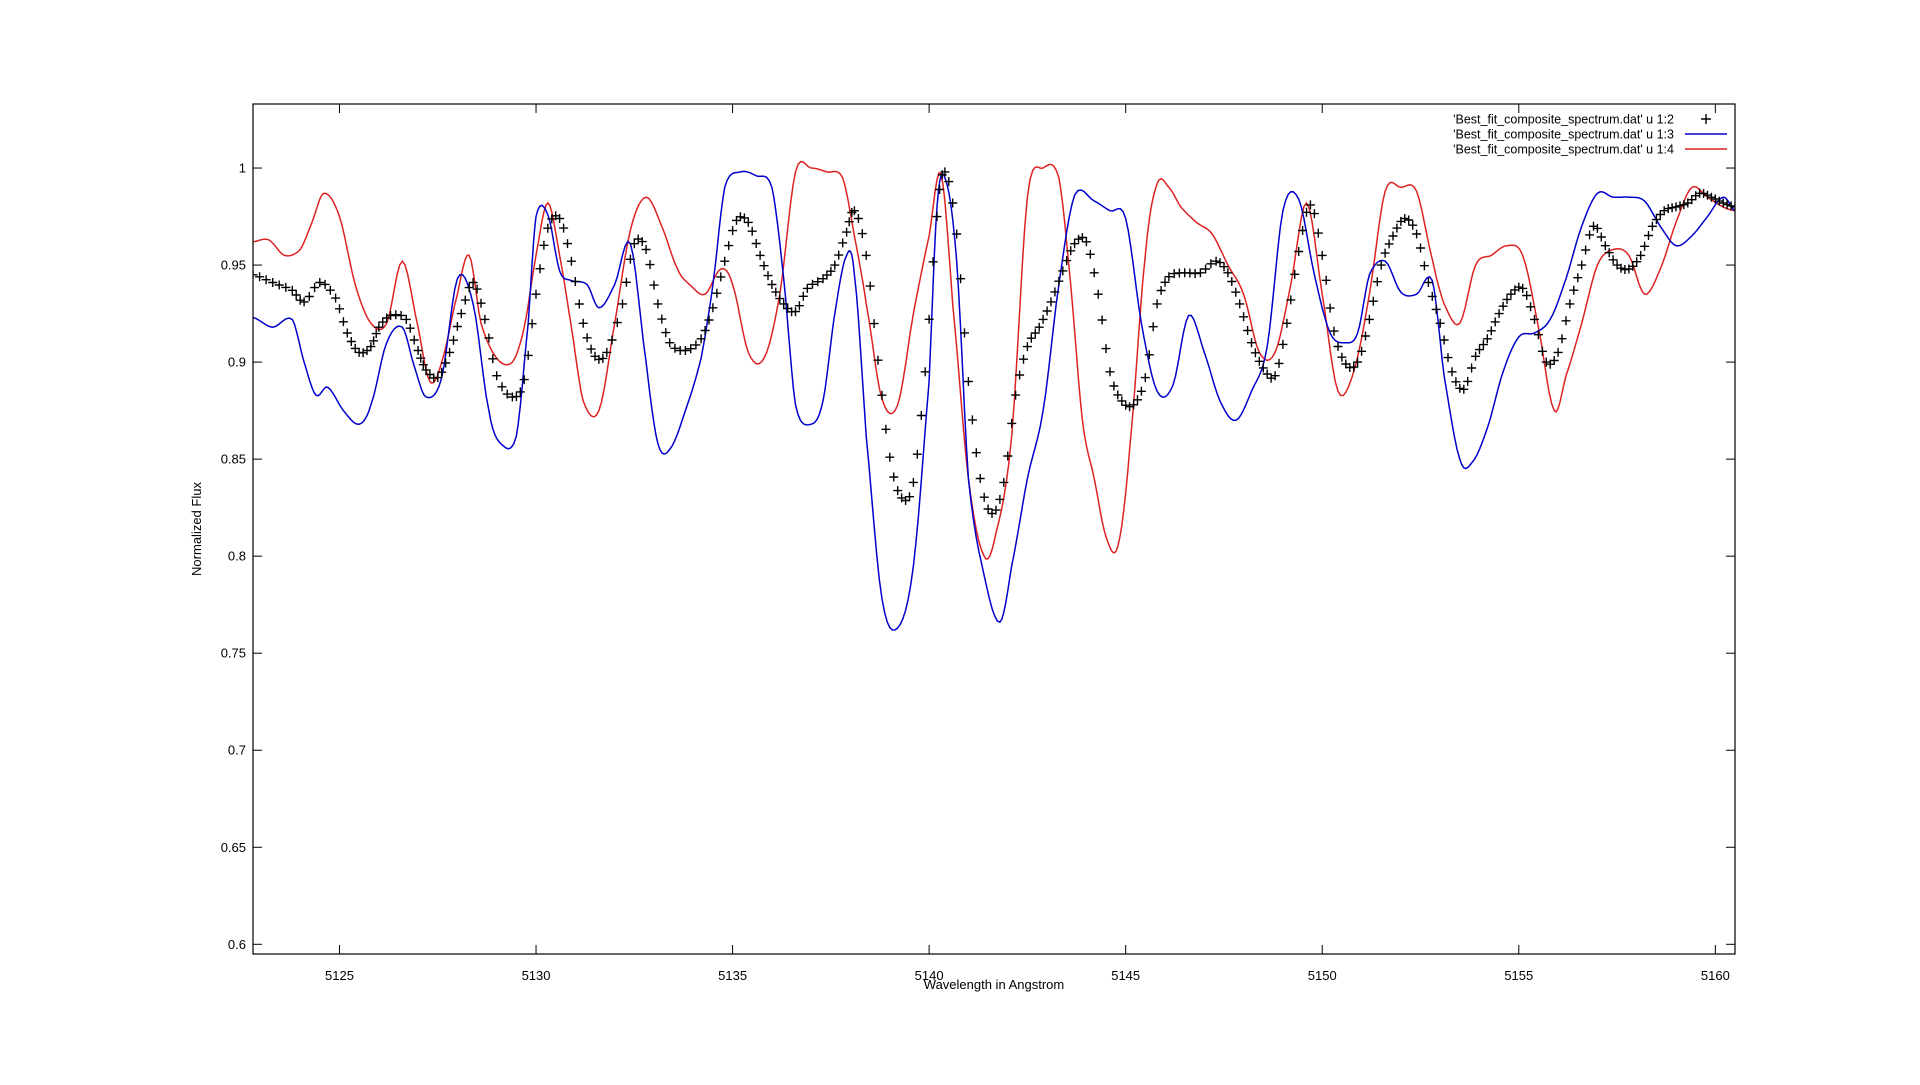  Describe the element at coordinates (233, 847) in the screenshot. I see `y-tick-label: 0.65` at that location.